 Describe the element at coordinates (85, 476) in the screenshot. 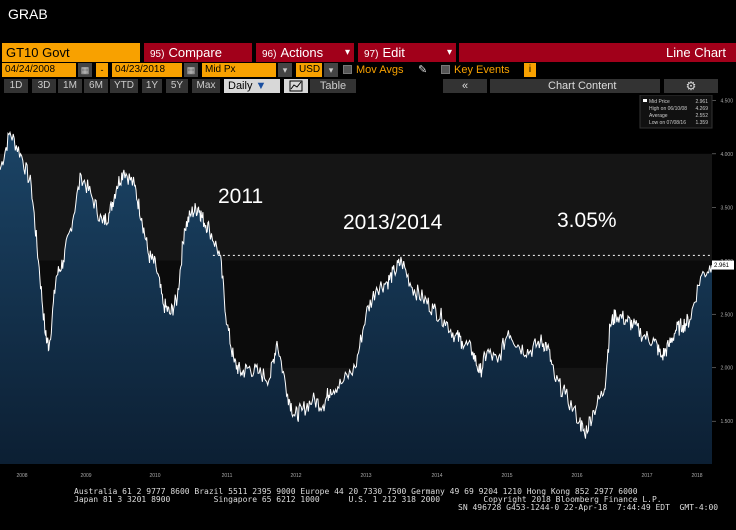

I see `x-tick-label: 2009` at that location.